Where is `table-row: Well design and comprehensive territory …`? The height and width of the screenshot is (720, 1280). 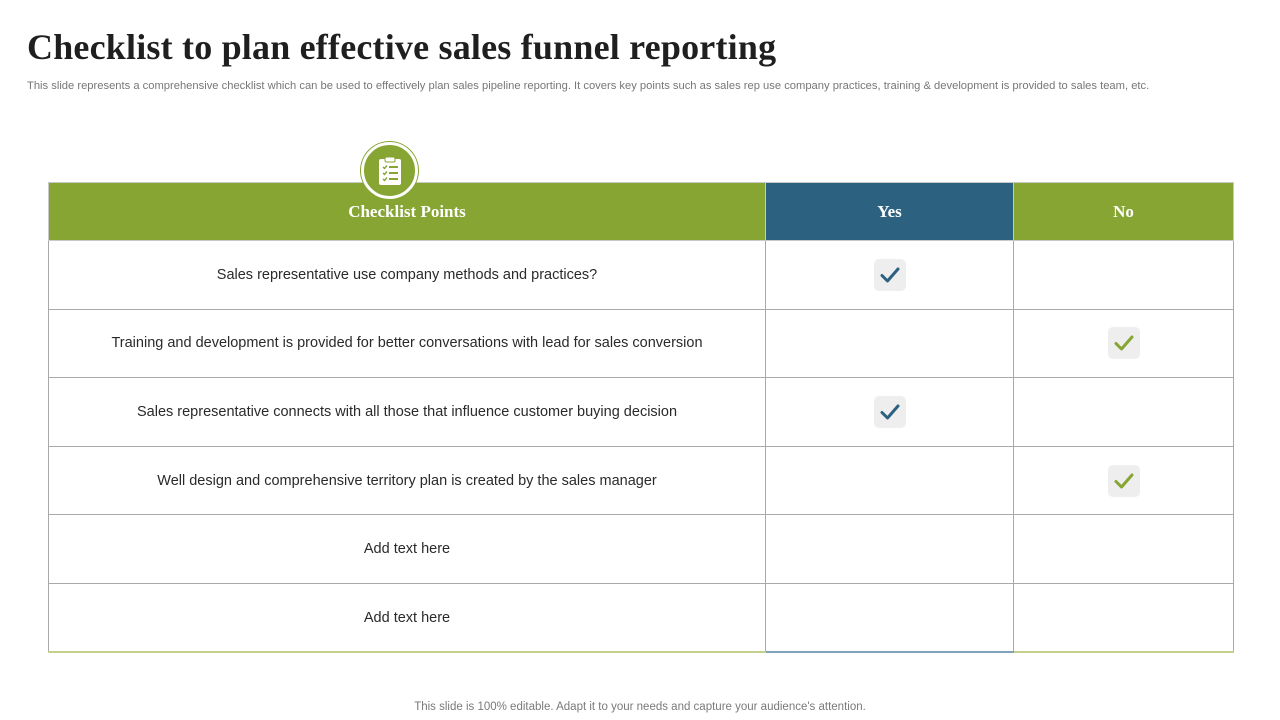 table-row: Well design and comprehensive territory … is located at coordinates (641, 480).